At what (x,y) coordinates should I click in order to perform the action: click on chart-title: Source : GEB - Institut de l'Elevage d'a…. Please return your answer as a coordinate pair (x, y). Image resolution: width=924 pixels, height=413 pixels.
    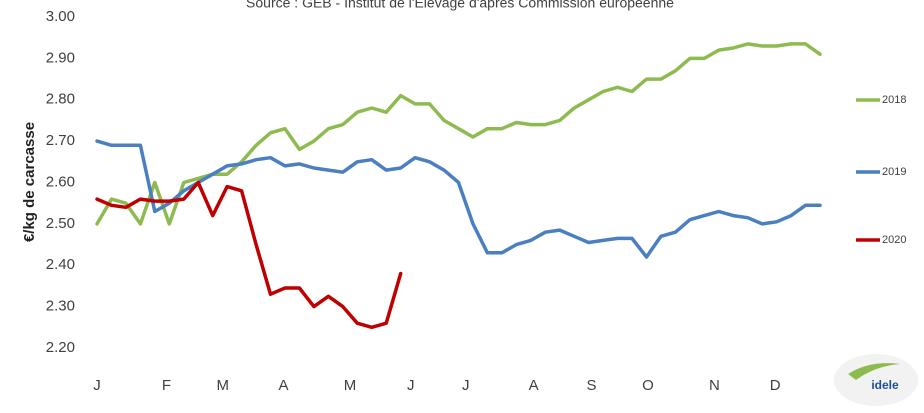
    Looking at the image, I should click on (460, 5).